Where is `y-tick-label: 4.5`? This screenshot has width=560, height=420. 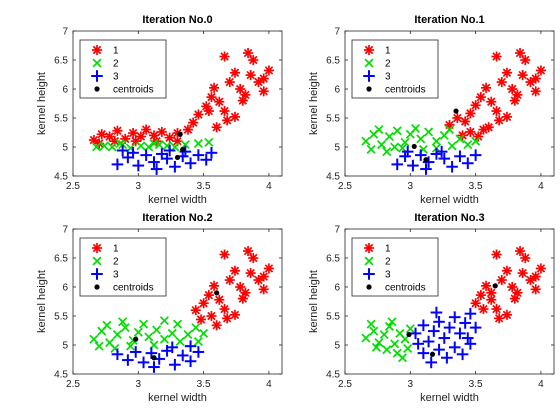 y-tick-label: 4.5 is located at coordinates (61, 375).